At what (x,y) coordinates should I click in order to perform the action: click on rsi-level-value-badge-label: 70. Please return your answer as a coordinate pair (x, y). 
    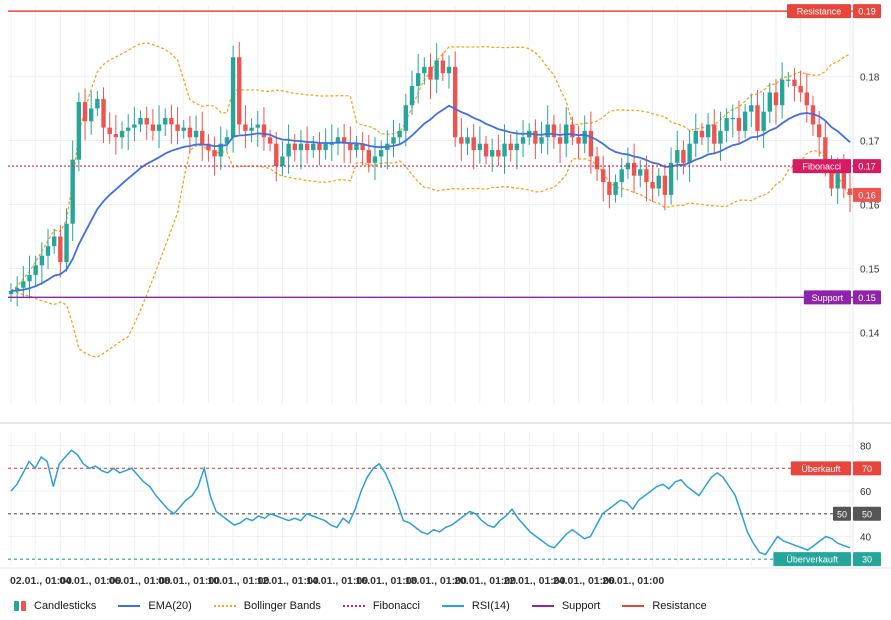
    Looking at the image, I should click on (867, 469).